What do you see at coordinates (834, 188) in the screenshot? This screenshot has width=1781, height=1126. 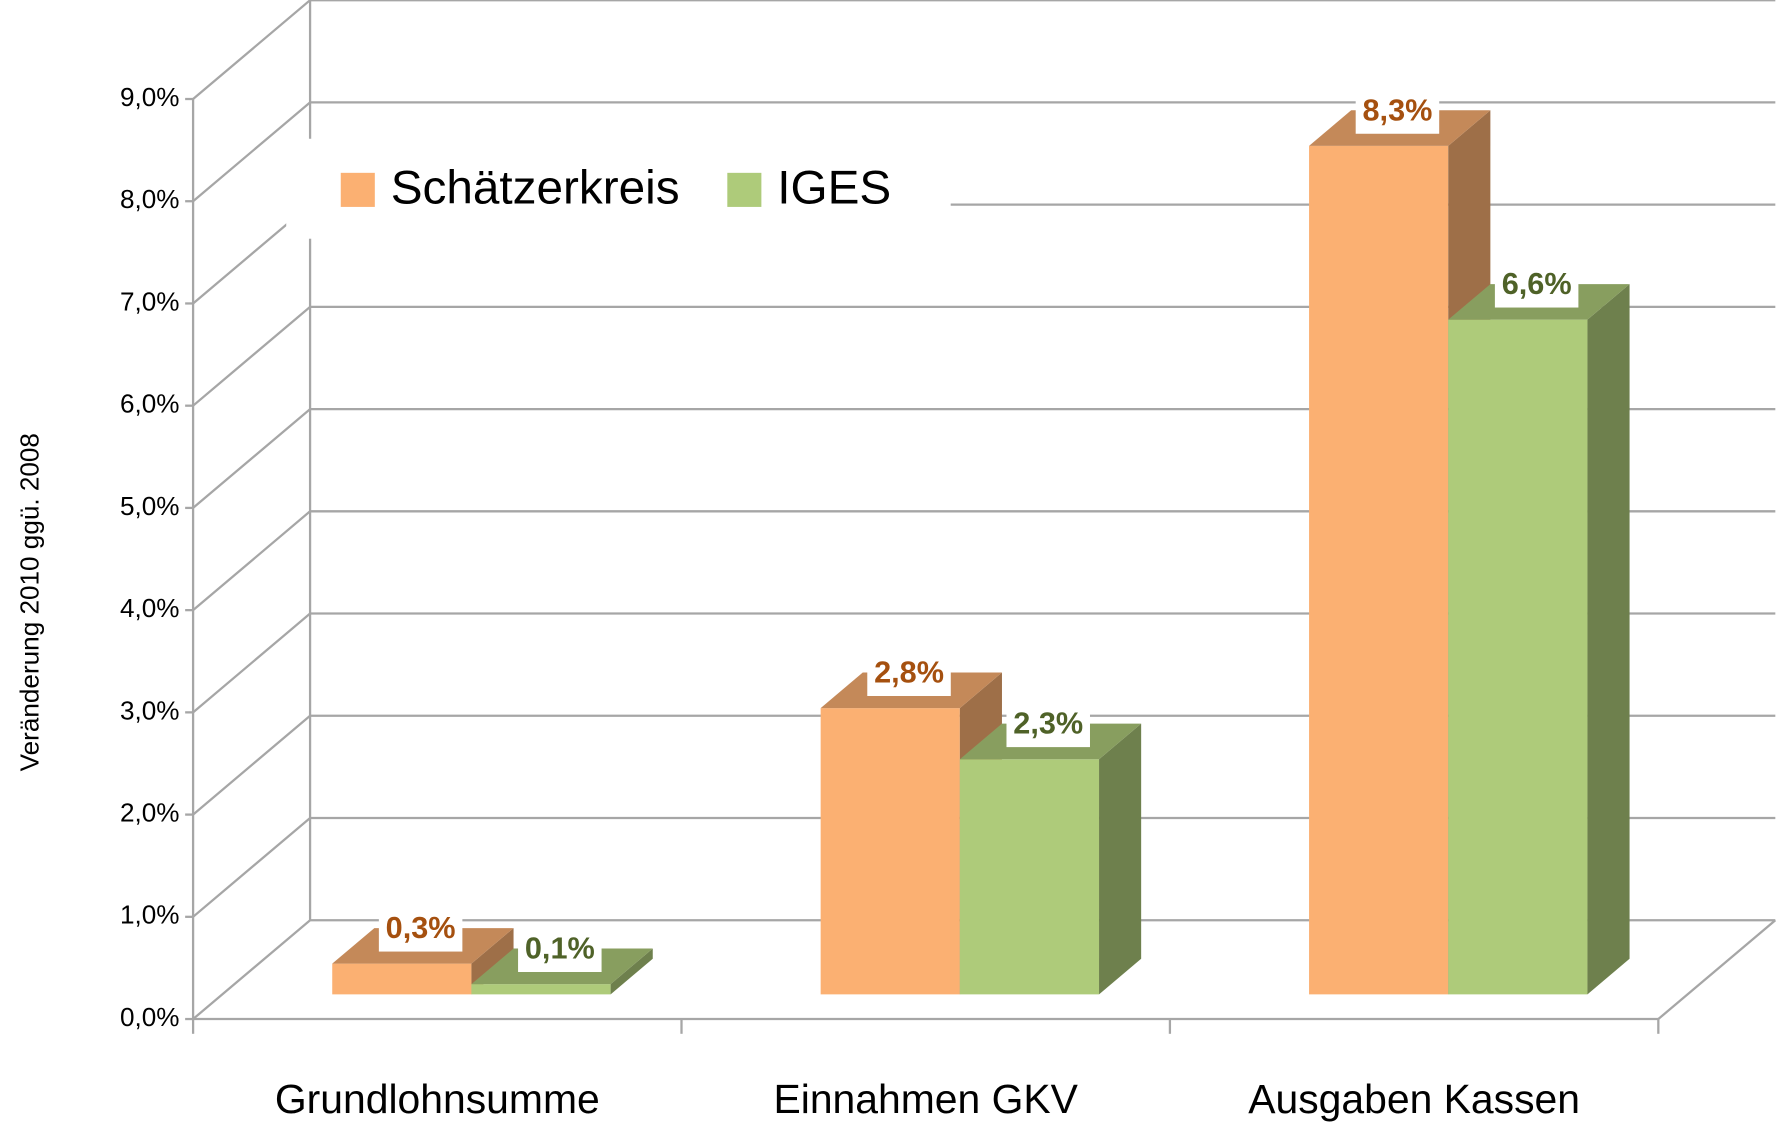 I see `legend-label: IGES` at bounding box center [834, 188].